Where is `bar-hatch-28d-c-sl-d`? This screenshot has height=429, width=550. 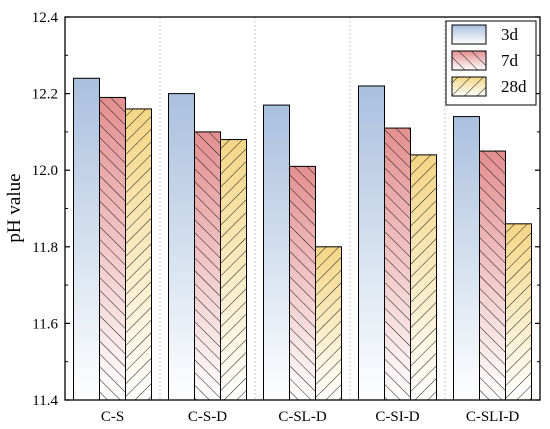 bar-hatch-28d-c-sl-d is located at coordinates (328, 323).